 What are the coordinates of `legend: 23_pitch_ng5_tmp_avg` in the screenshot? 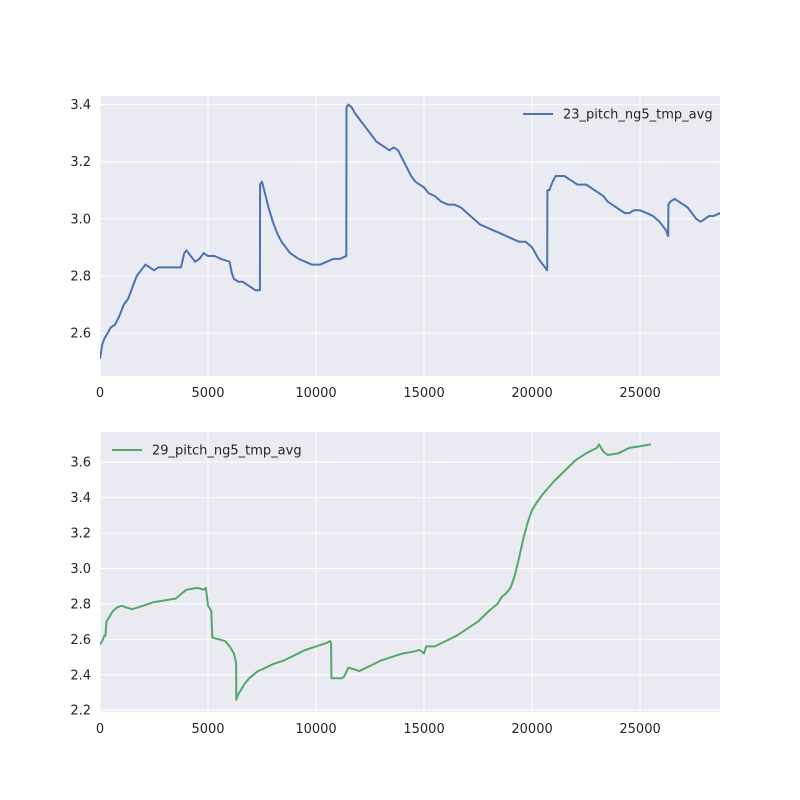 It's located at (618, 115).